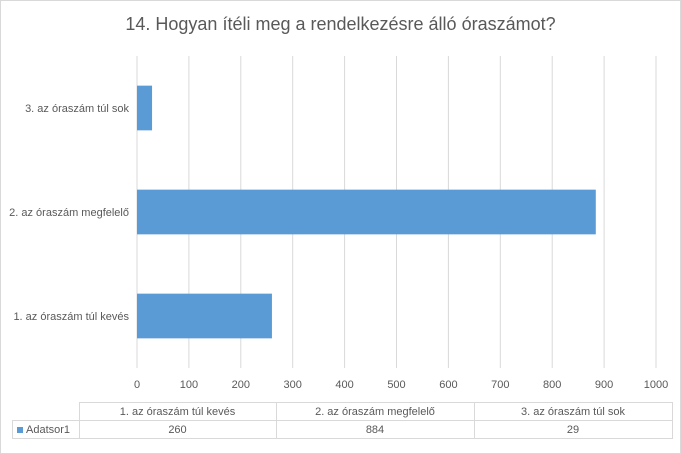  Describe the element at coordinates (77, 109) in the screenshot. I see `y-category-label: 3. az óraszám túl sok` at that location.